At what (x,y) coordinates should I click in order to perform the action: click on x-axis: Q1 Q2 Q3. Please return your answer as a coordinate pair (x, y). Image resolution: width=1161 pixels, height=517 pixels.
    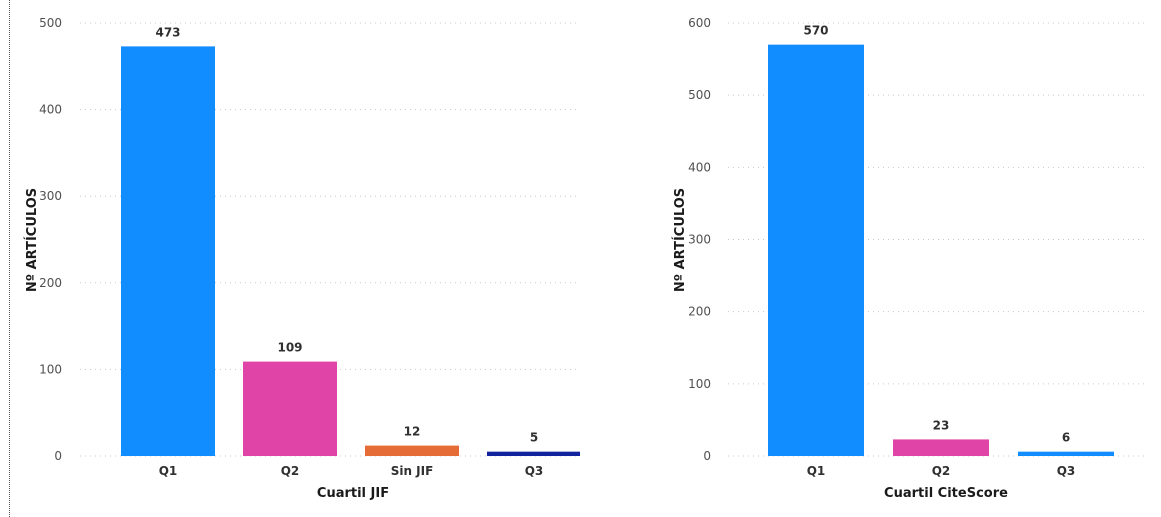
    Looking at the image, I should click on (941, 471).